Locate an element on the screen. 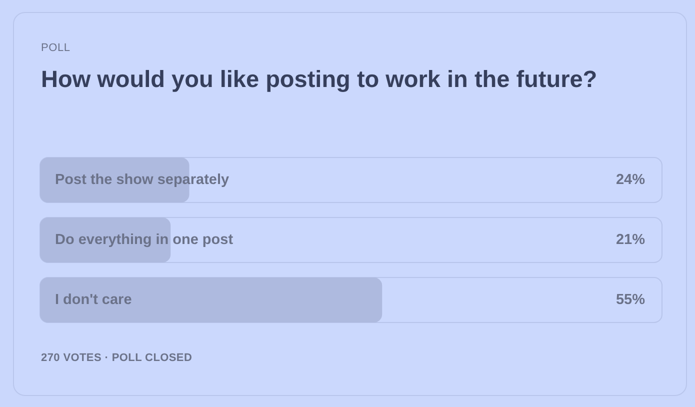 The image size is (695, 407). y-tick-label: I don't care is located at coordinates (93, 300).